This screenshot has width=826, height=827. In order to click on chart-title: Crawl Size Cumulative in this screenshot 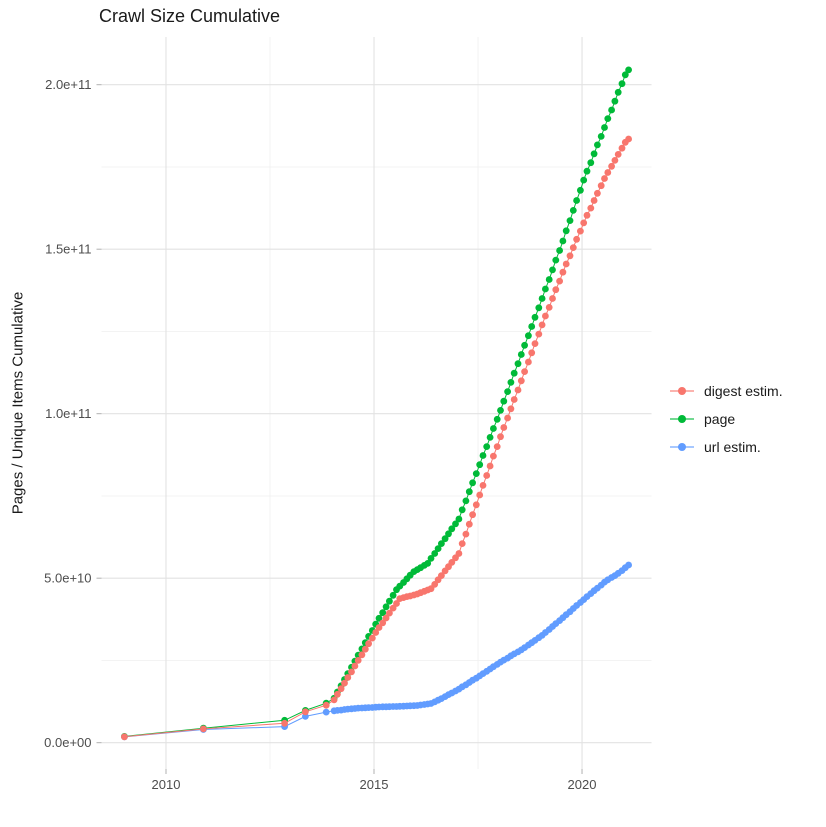, I will do `click(190, 16)`.